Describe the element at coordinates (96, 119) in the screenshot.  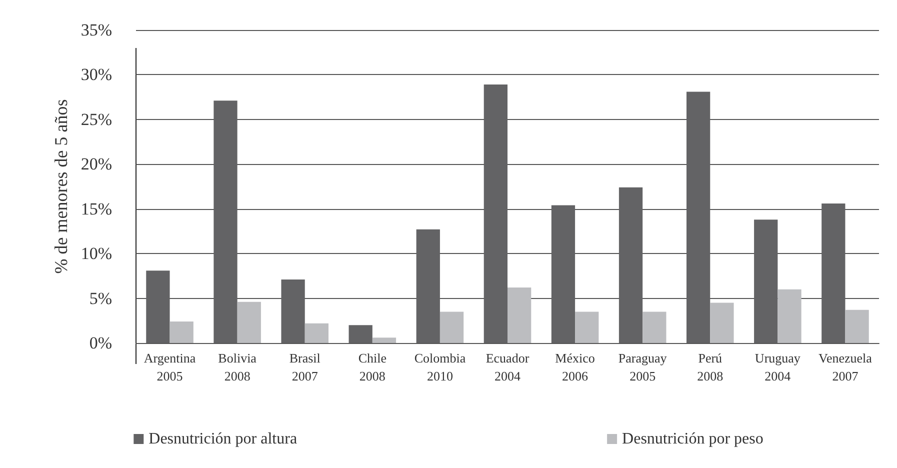
I see `y-tick-label: 25%` at that location.